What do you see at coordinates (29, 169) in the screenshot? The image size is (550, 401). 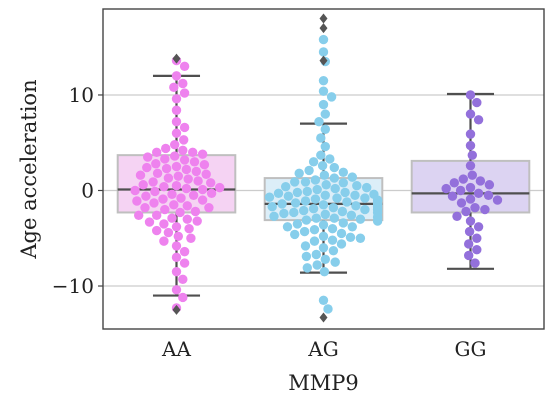 I see `y-axis-title: Age acceleration` at bounding box center [29, 169].